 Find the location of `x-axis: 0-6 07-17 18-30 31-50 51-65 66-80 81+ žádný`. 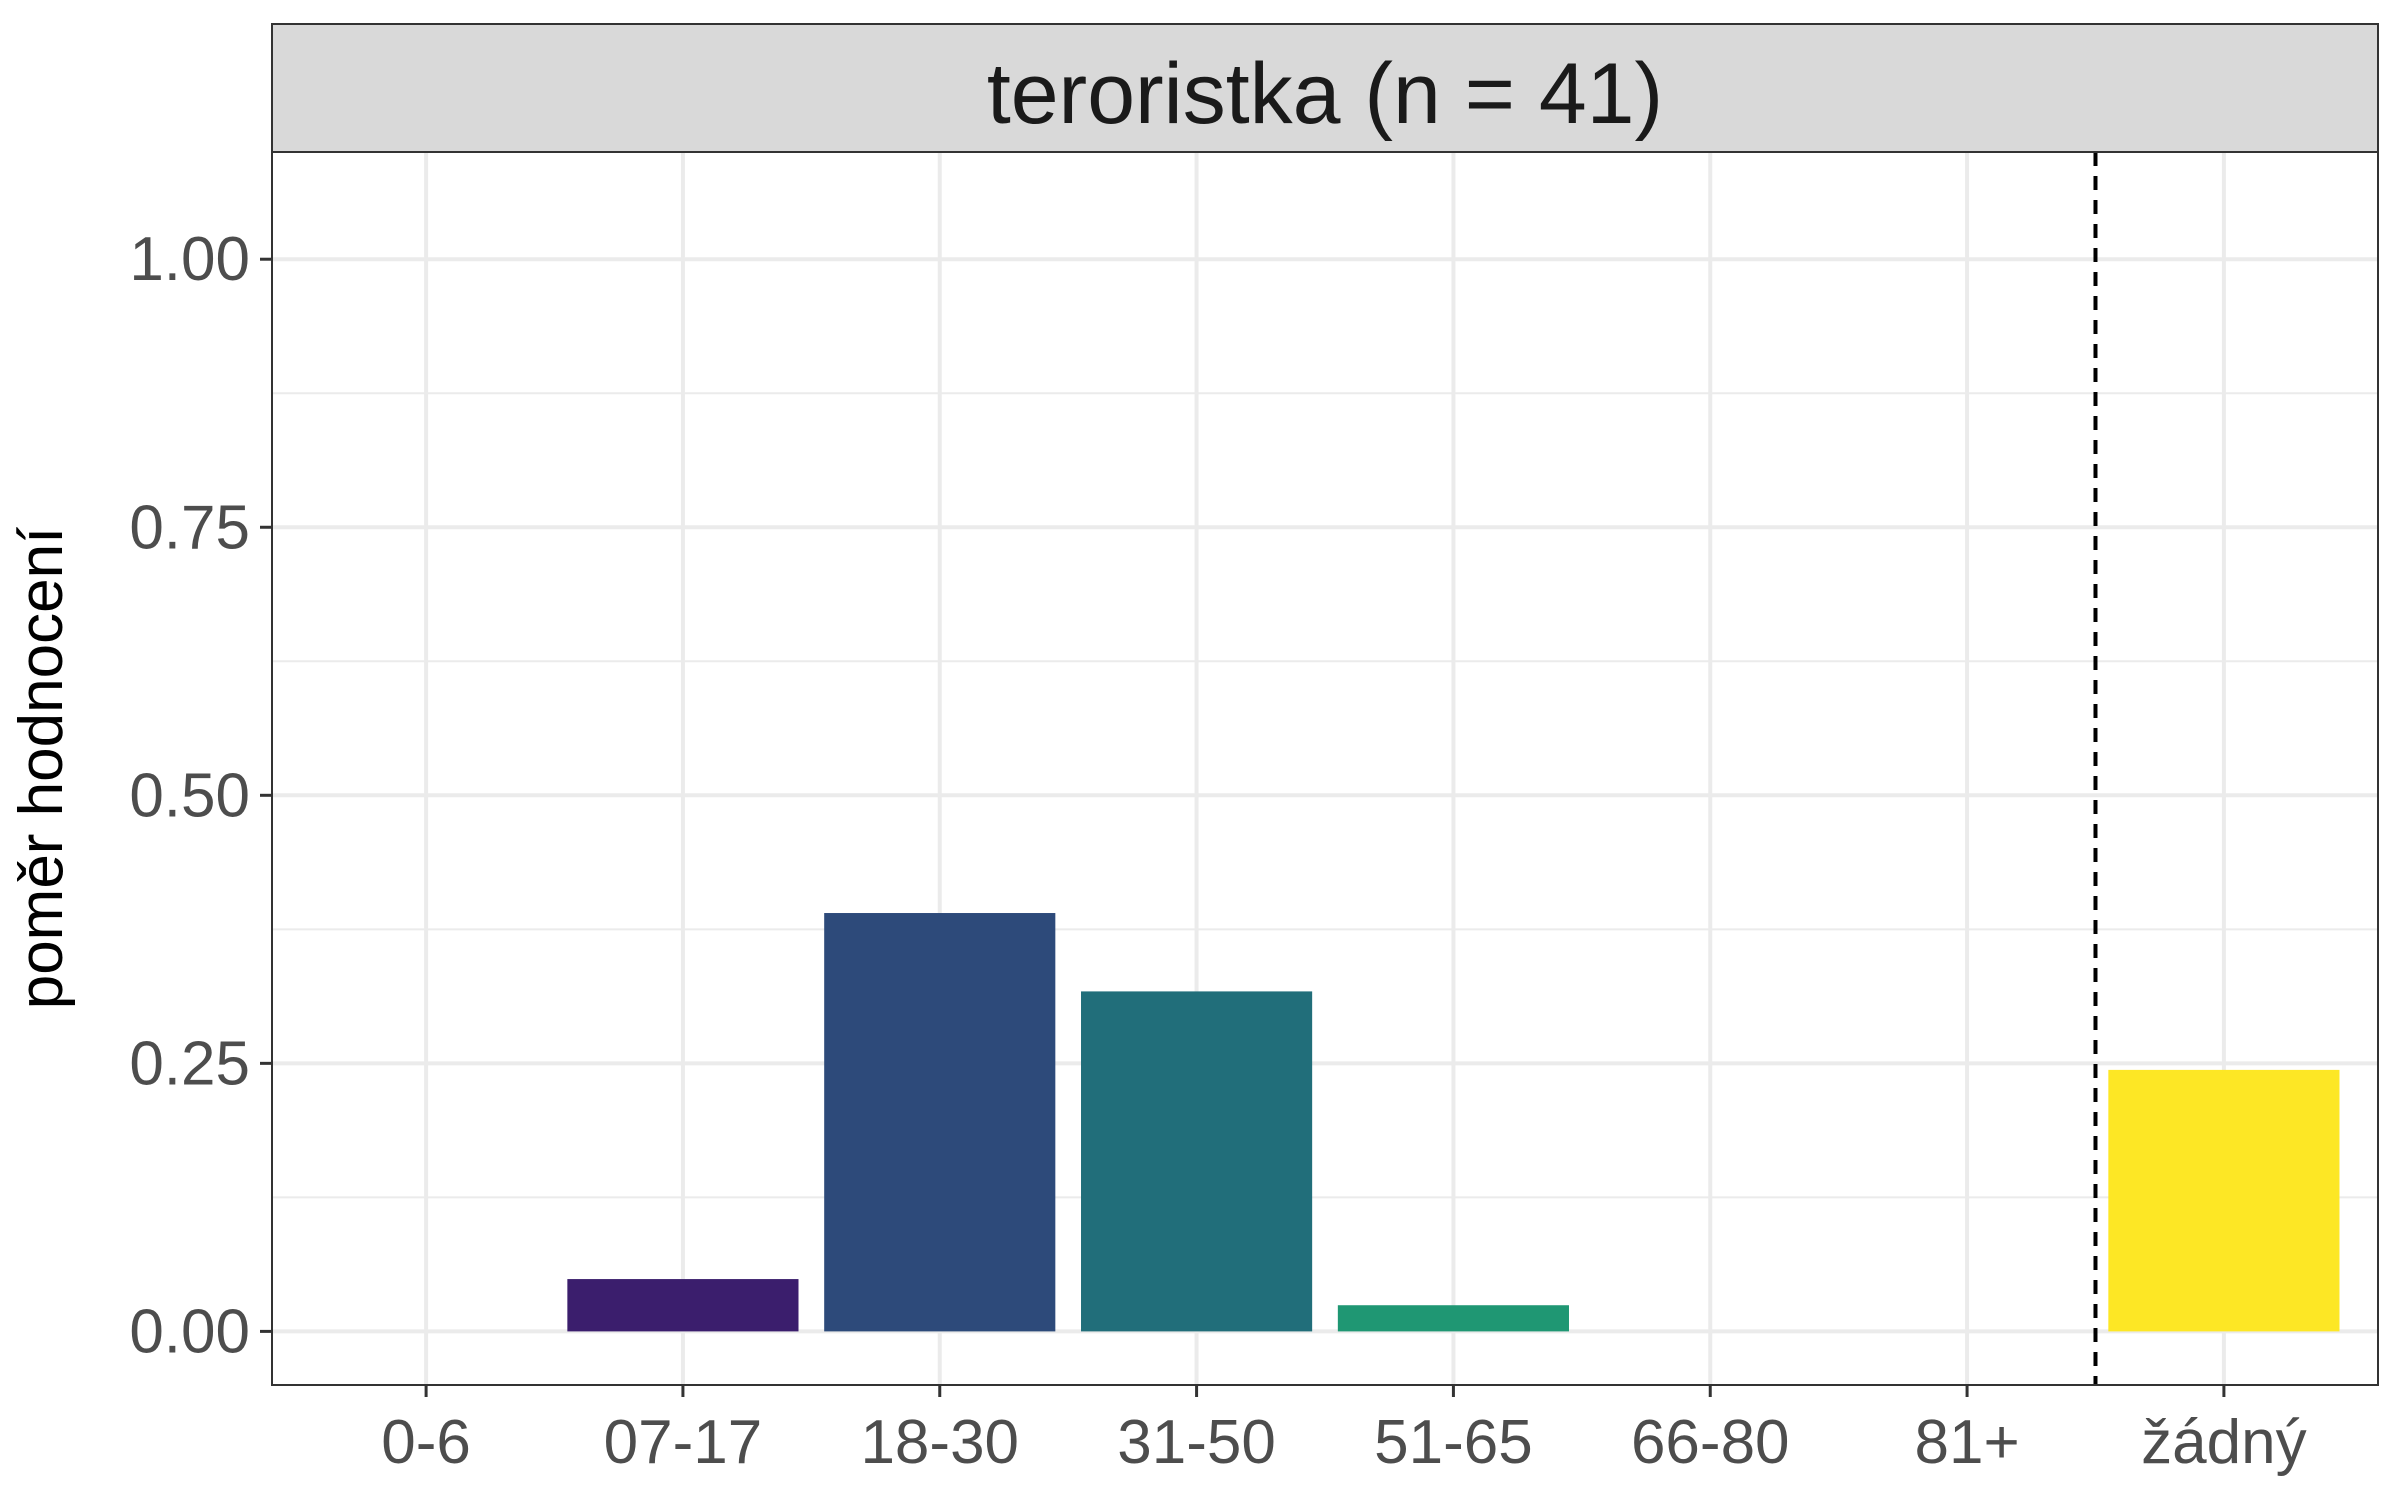

x-axis: 0-6 07-17 18-30 31-50 51-65 66-80 81+ žádný is located at coordinates (1344, 1431).